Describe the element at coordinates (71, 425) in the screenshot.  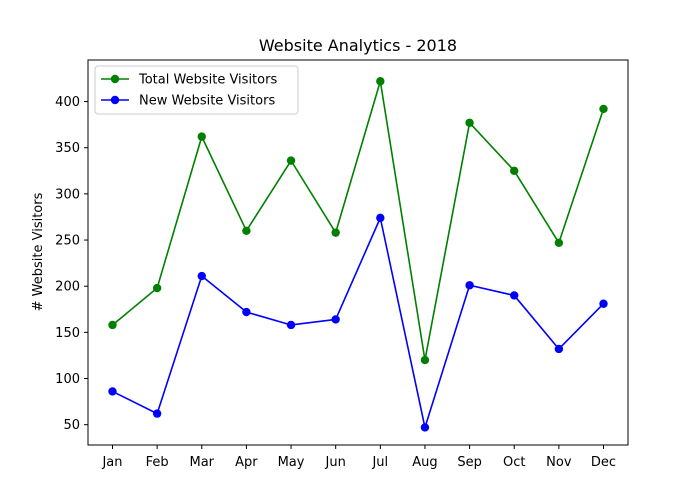
I see `y-tick-label: 50` at that location.